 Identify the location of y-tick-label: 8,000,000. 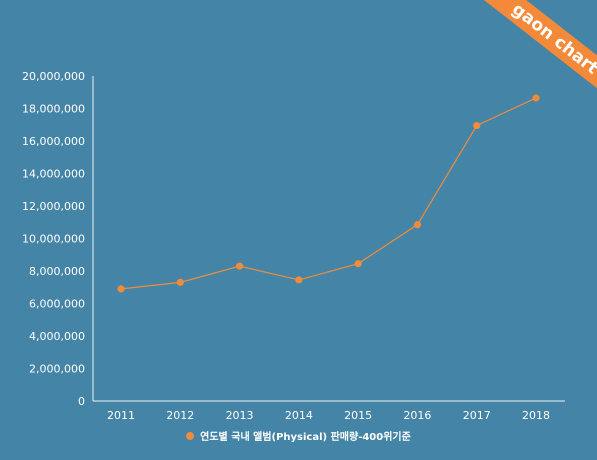
(57, 271).